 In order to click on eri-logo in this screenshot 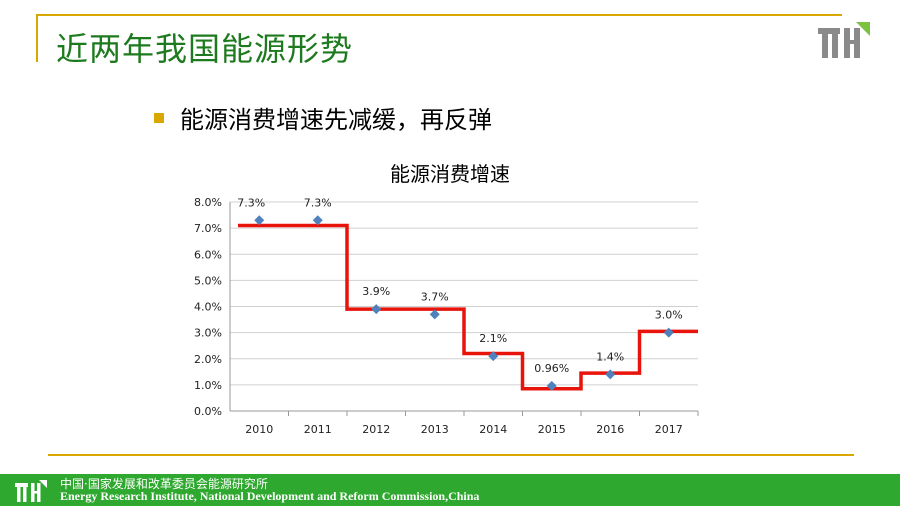, I will do `click(844, 40)`.